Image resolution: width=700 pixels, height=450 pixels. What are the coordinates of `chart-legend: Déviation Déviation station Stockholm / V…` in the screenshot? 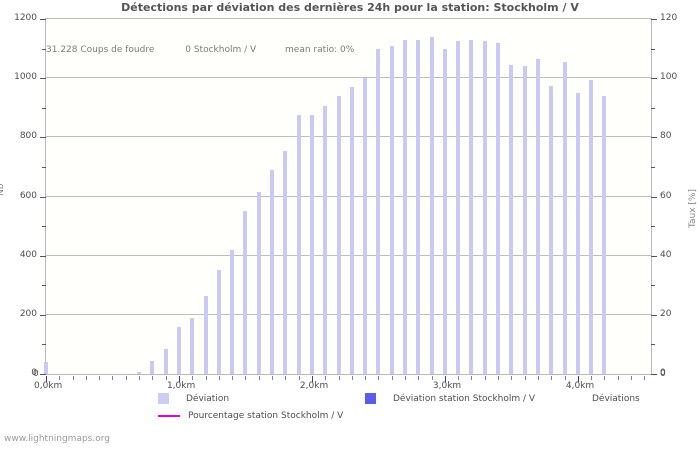 It's located at (350, 408).